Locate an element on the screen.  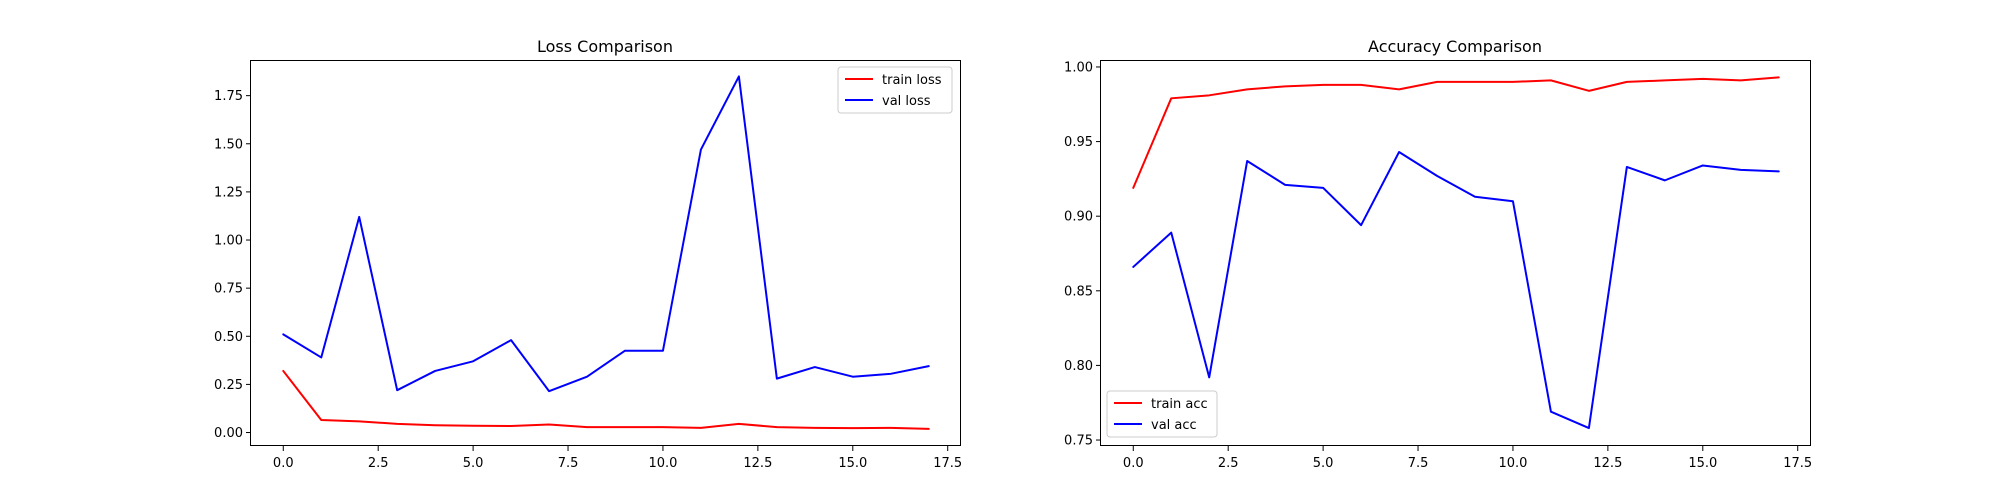
accuracy-y-tick-label: 0.80 is located at coordinates (1078, 366).